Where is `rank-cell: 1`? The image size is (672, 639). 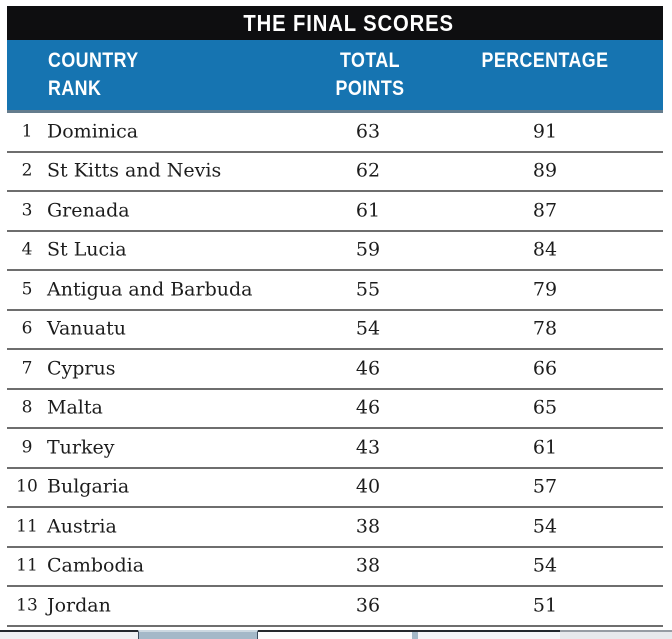 rank-cell: 1 is located at coordinates (27, 131).